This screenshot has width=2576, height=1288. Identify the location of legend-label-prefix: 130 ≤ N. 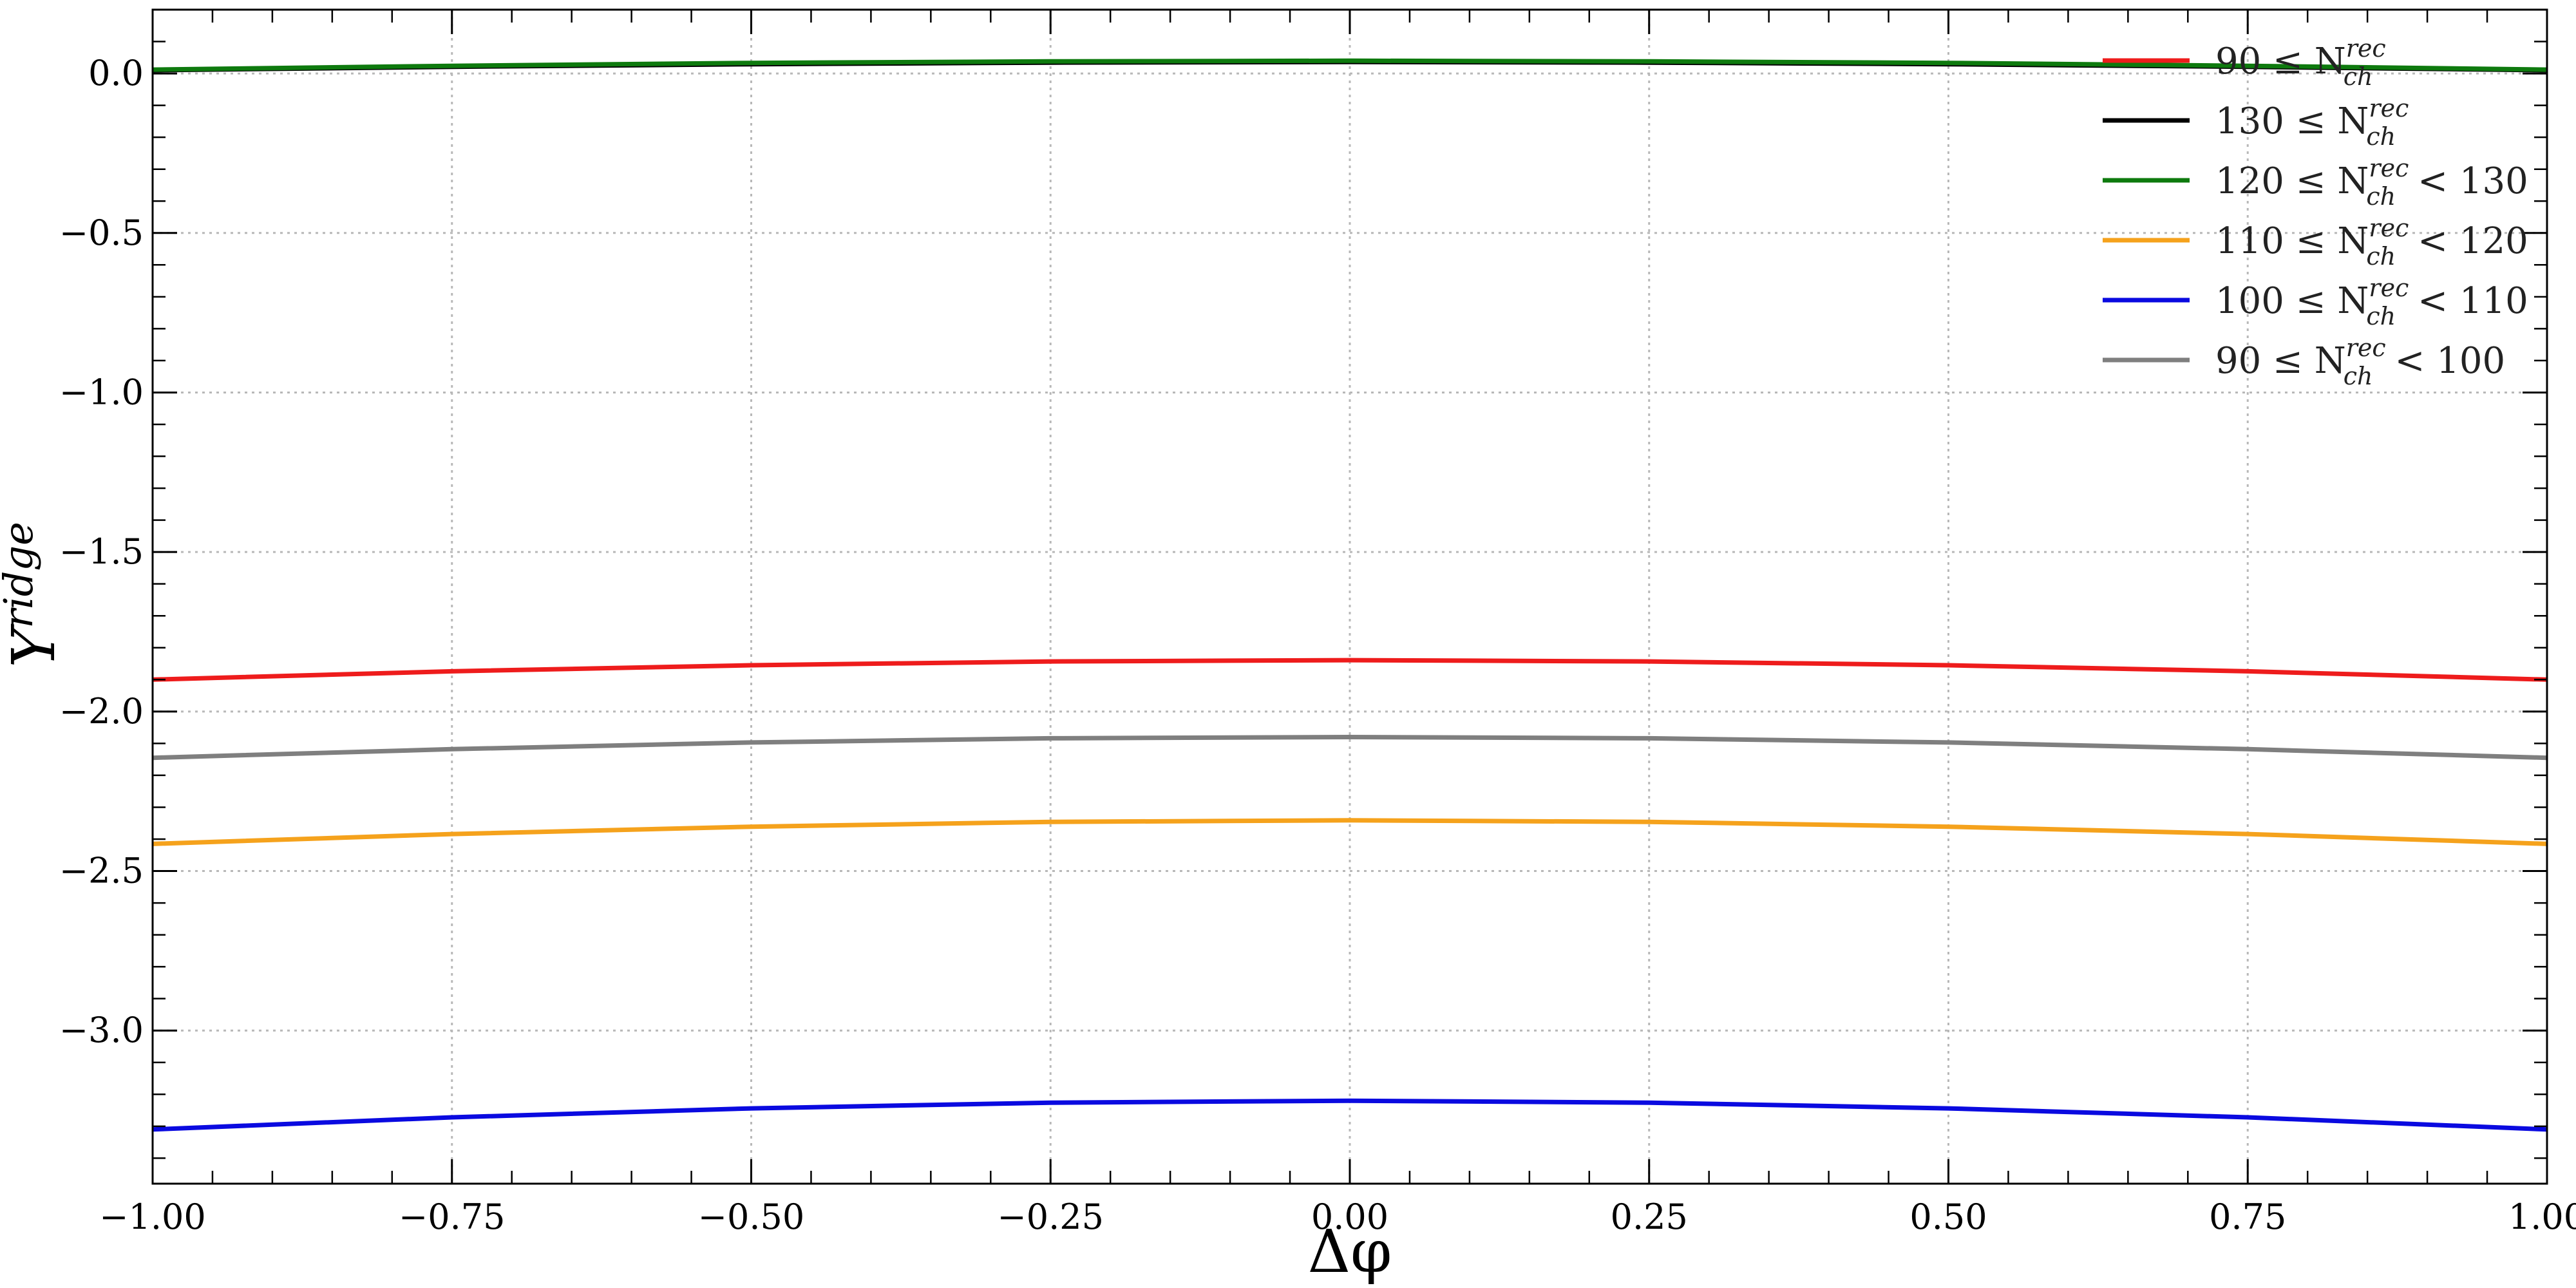
(2292, 121).